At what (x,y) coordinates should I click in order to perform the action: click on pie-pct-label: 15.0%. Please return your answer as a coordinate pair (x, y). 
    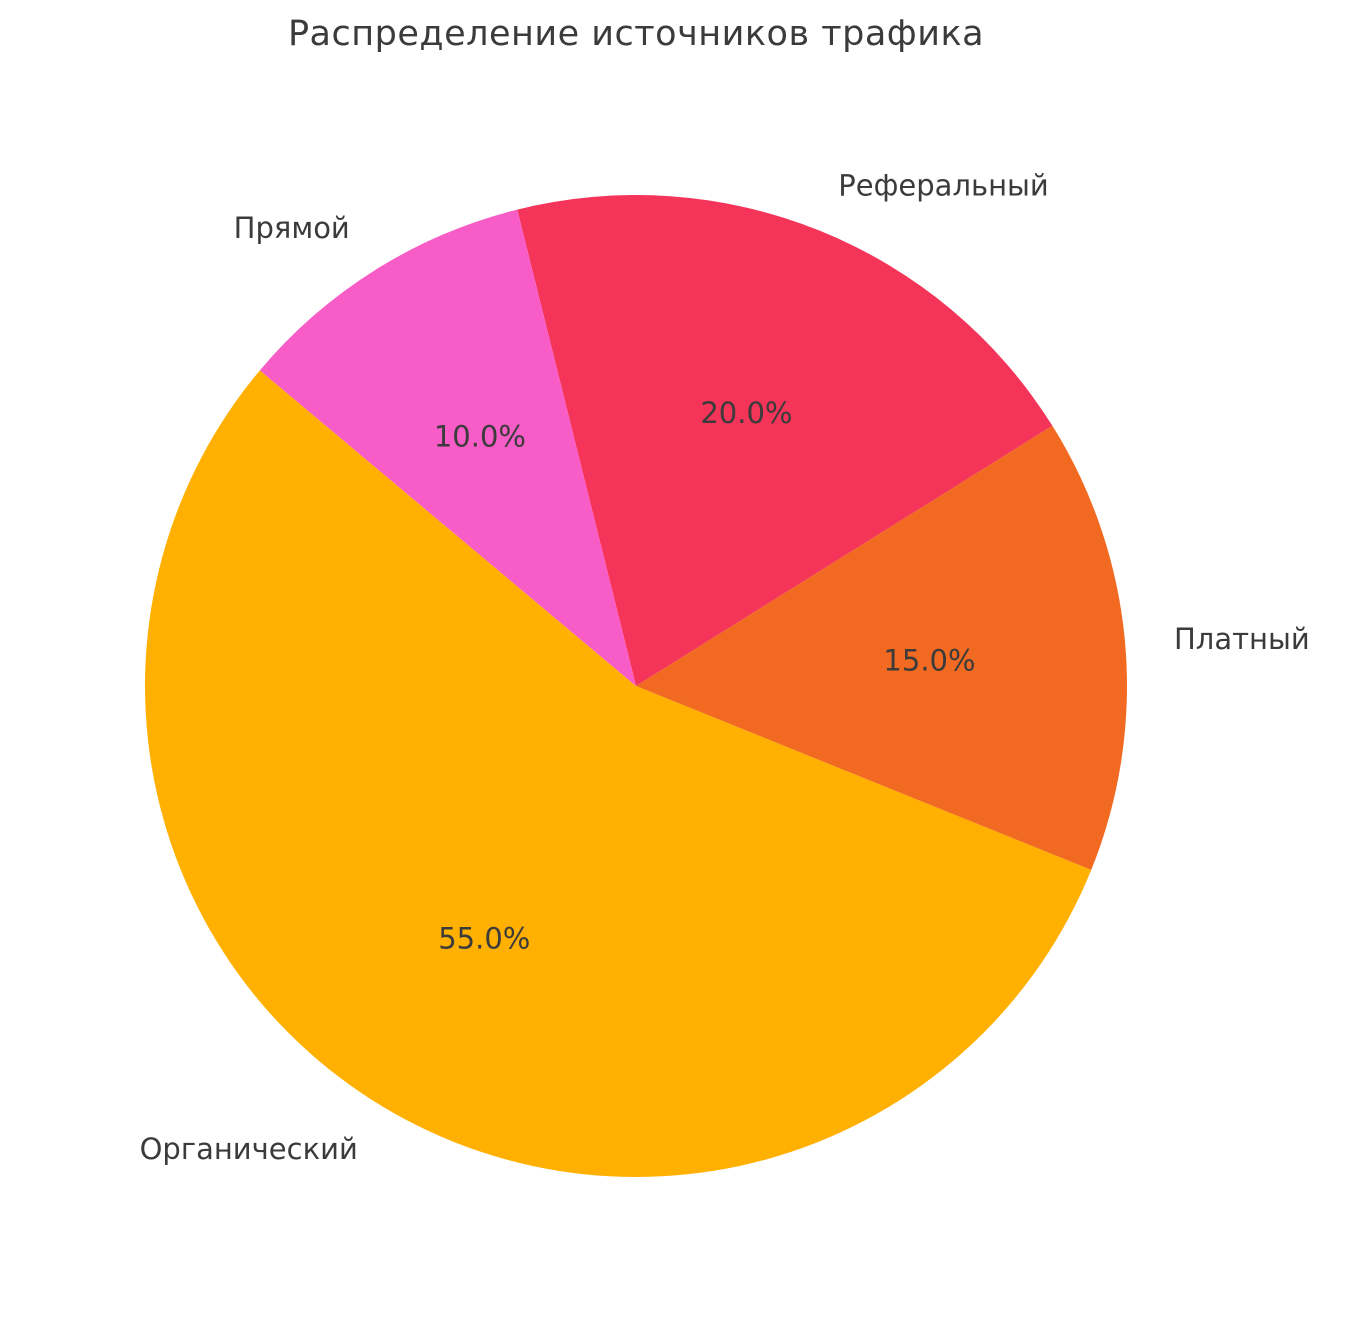
    Looking at the image, I should click on (929, 660).